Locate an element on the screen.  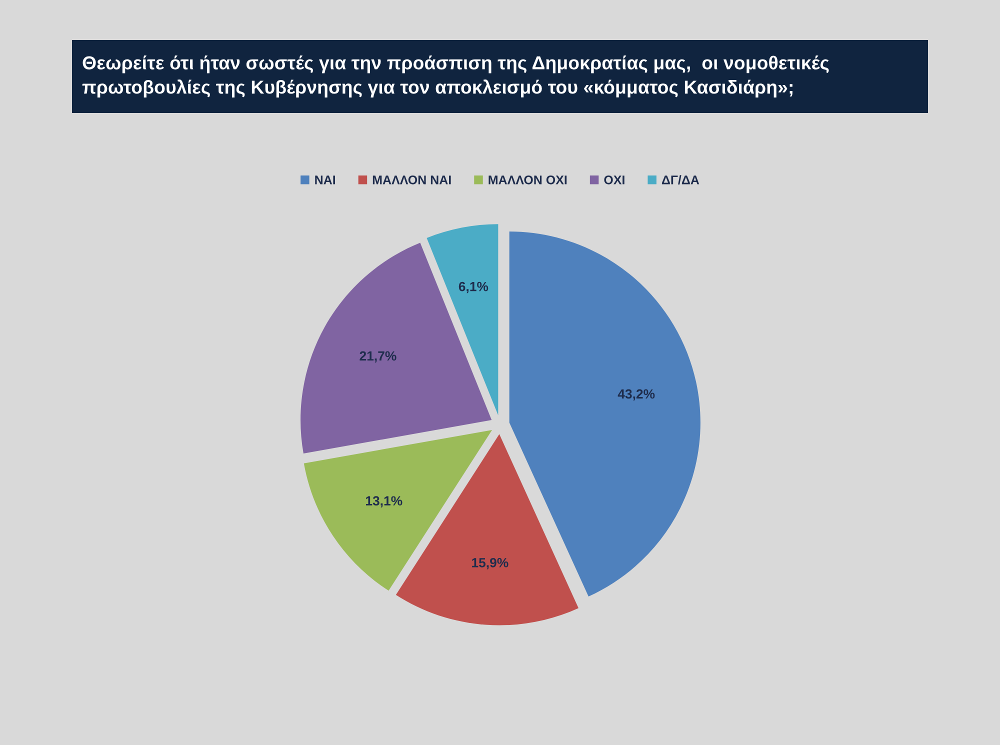
chart-title: Θεωρείτε ότι ήταν σωστές για την προάσπιση της Δημοκρατίας μας, οι νομοθετικές πρωτοβουλίες της Κυβέρνησης για τον αποκλεισμό του «κόμματος Κασιδιάρη»; is located at coordinates (455, 77).